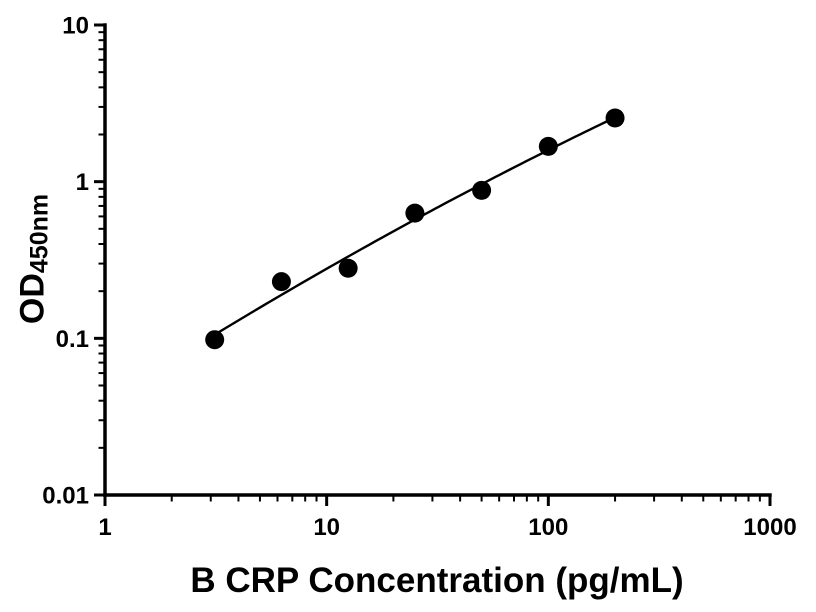  What do you see at coordinates (104, 527) in the screenshot?
I see `x-tick-label: 1` at bounding box center [104, 527].